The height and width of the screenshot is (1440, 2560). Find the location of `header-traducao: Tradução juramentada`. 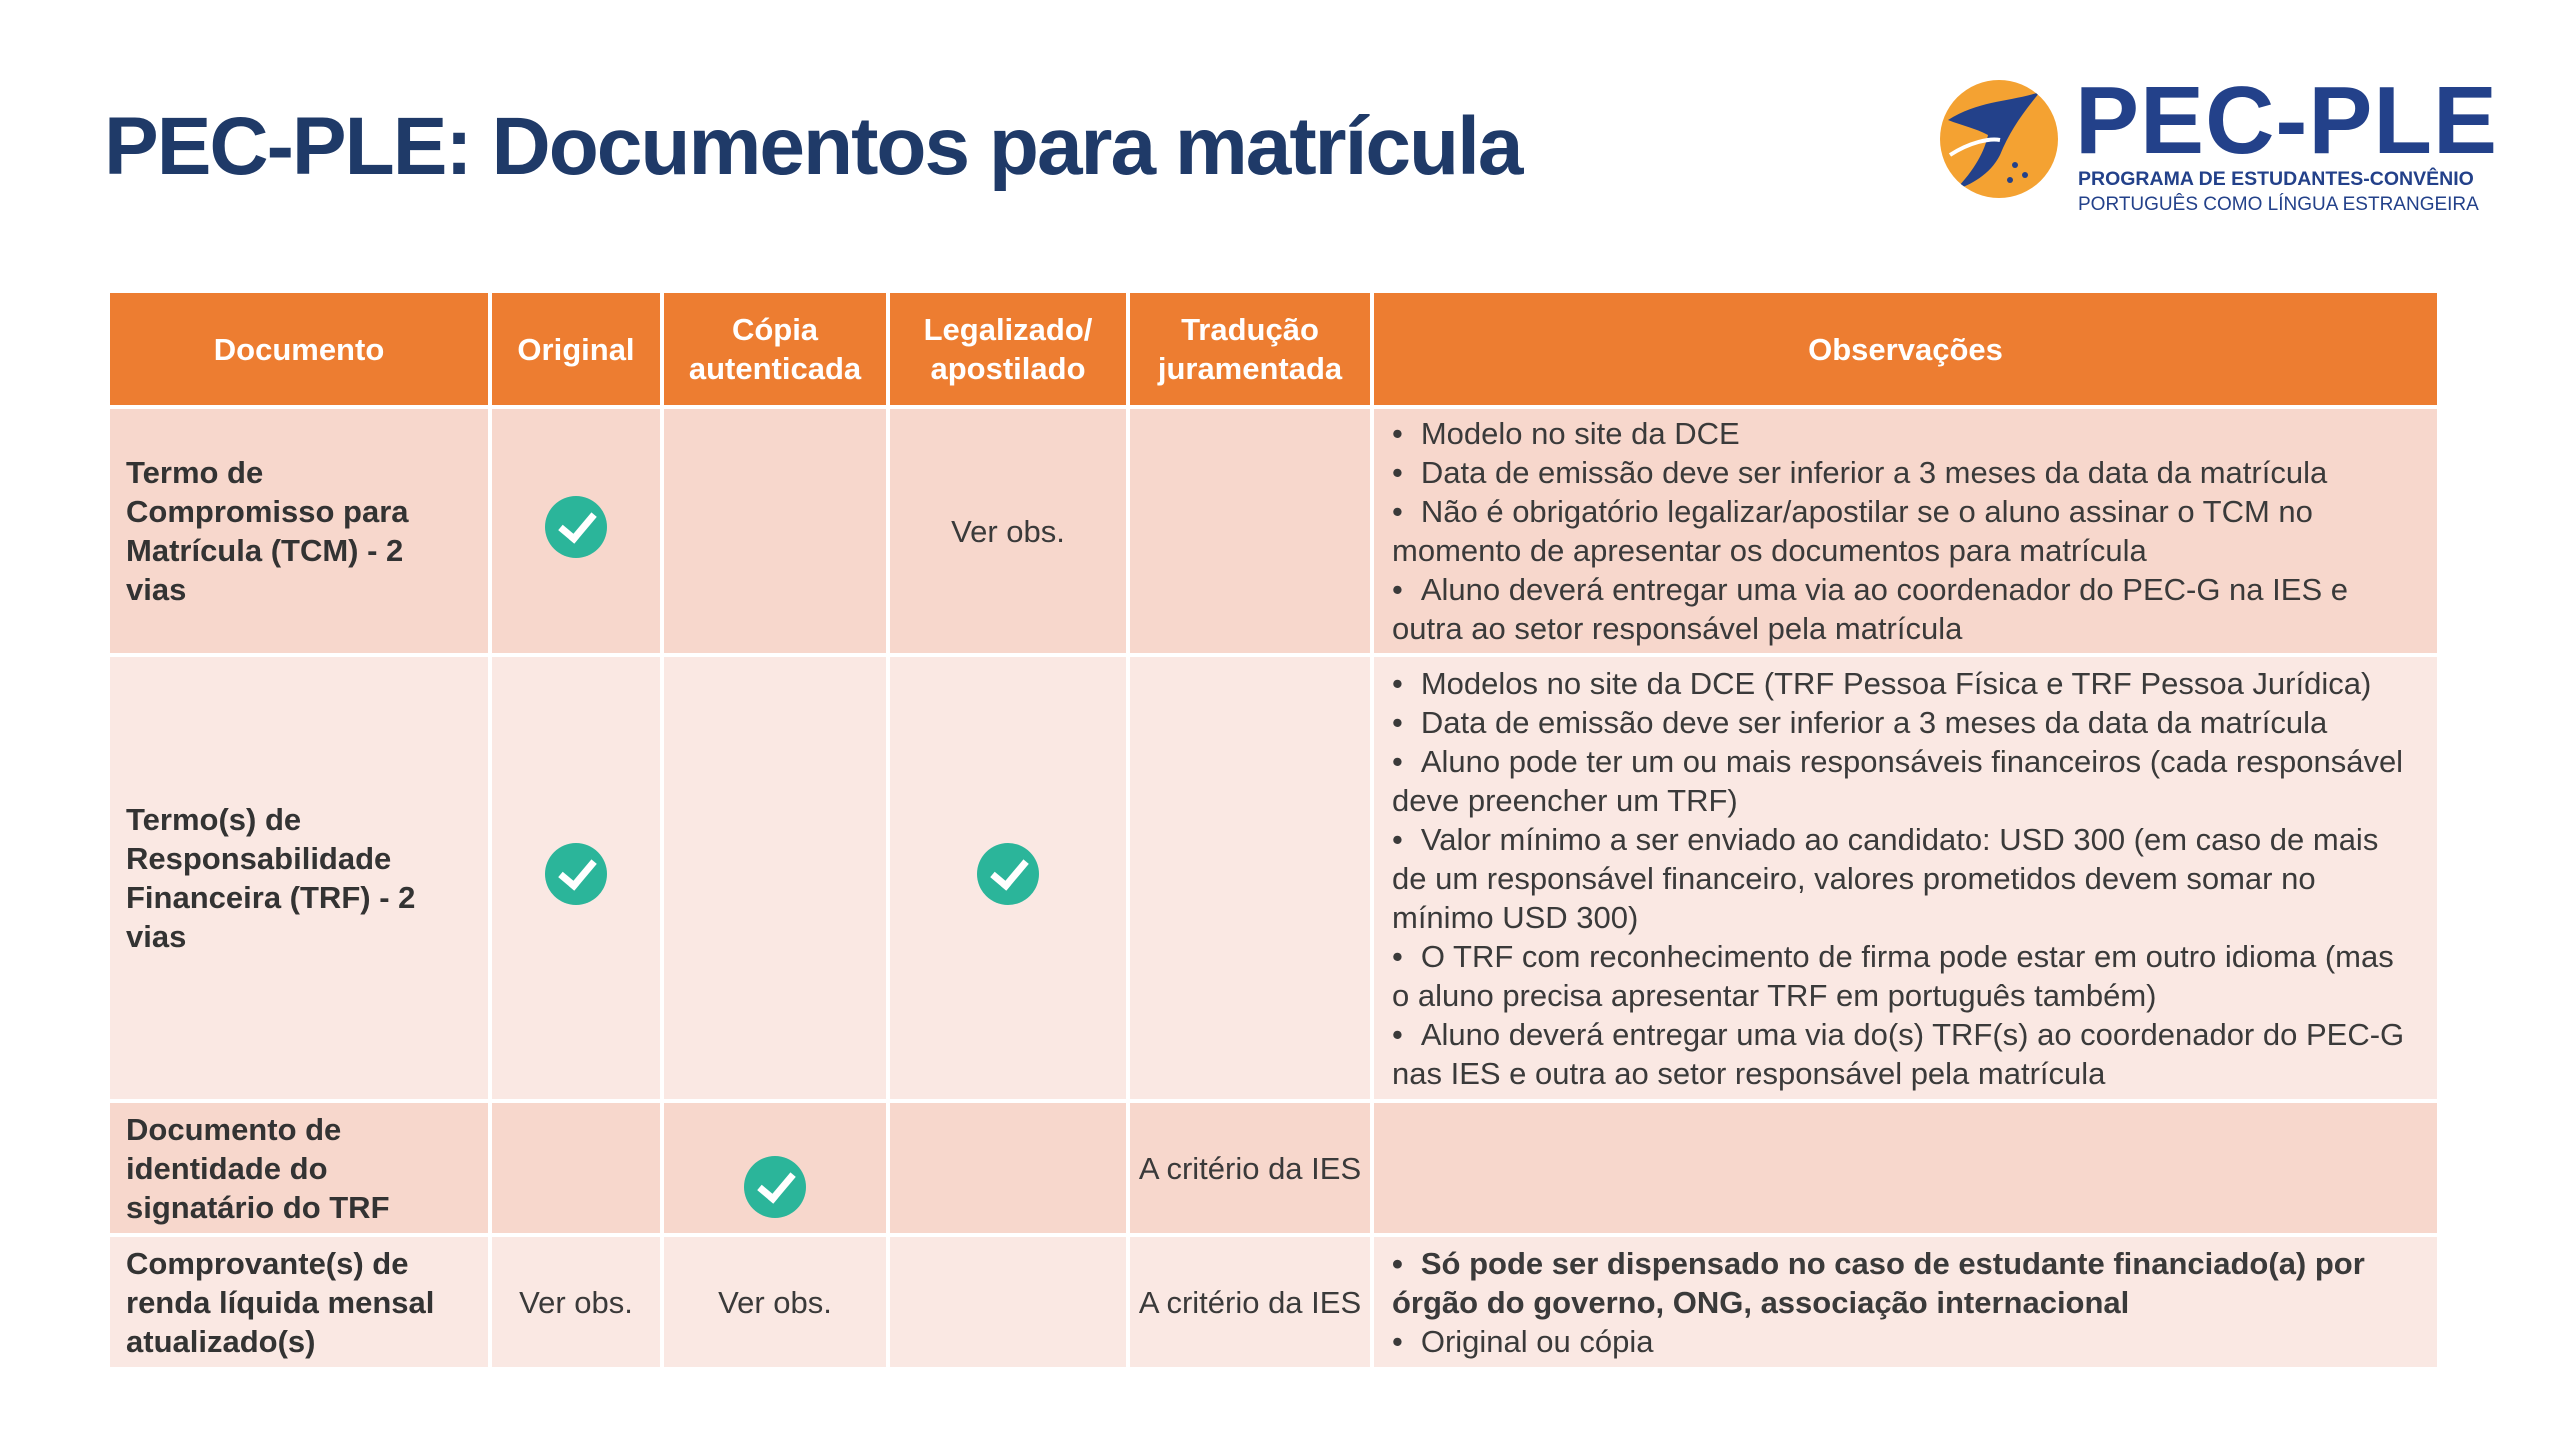

header-traducao: Tradução juramentada is located at coordinates (1250, 349).